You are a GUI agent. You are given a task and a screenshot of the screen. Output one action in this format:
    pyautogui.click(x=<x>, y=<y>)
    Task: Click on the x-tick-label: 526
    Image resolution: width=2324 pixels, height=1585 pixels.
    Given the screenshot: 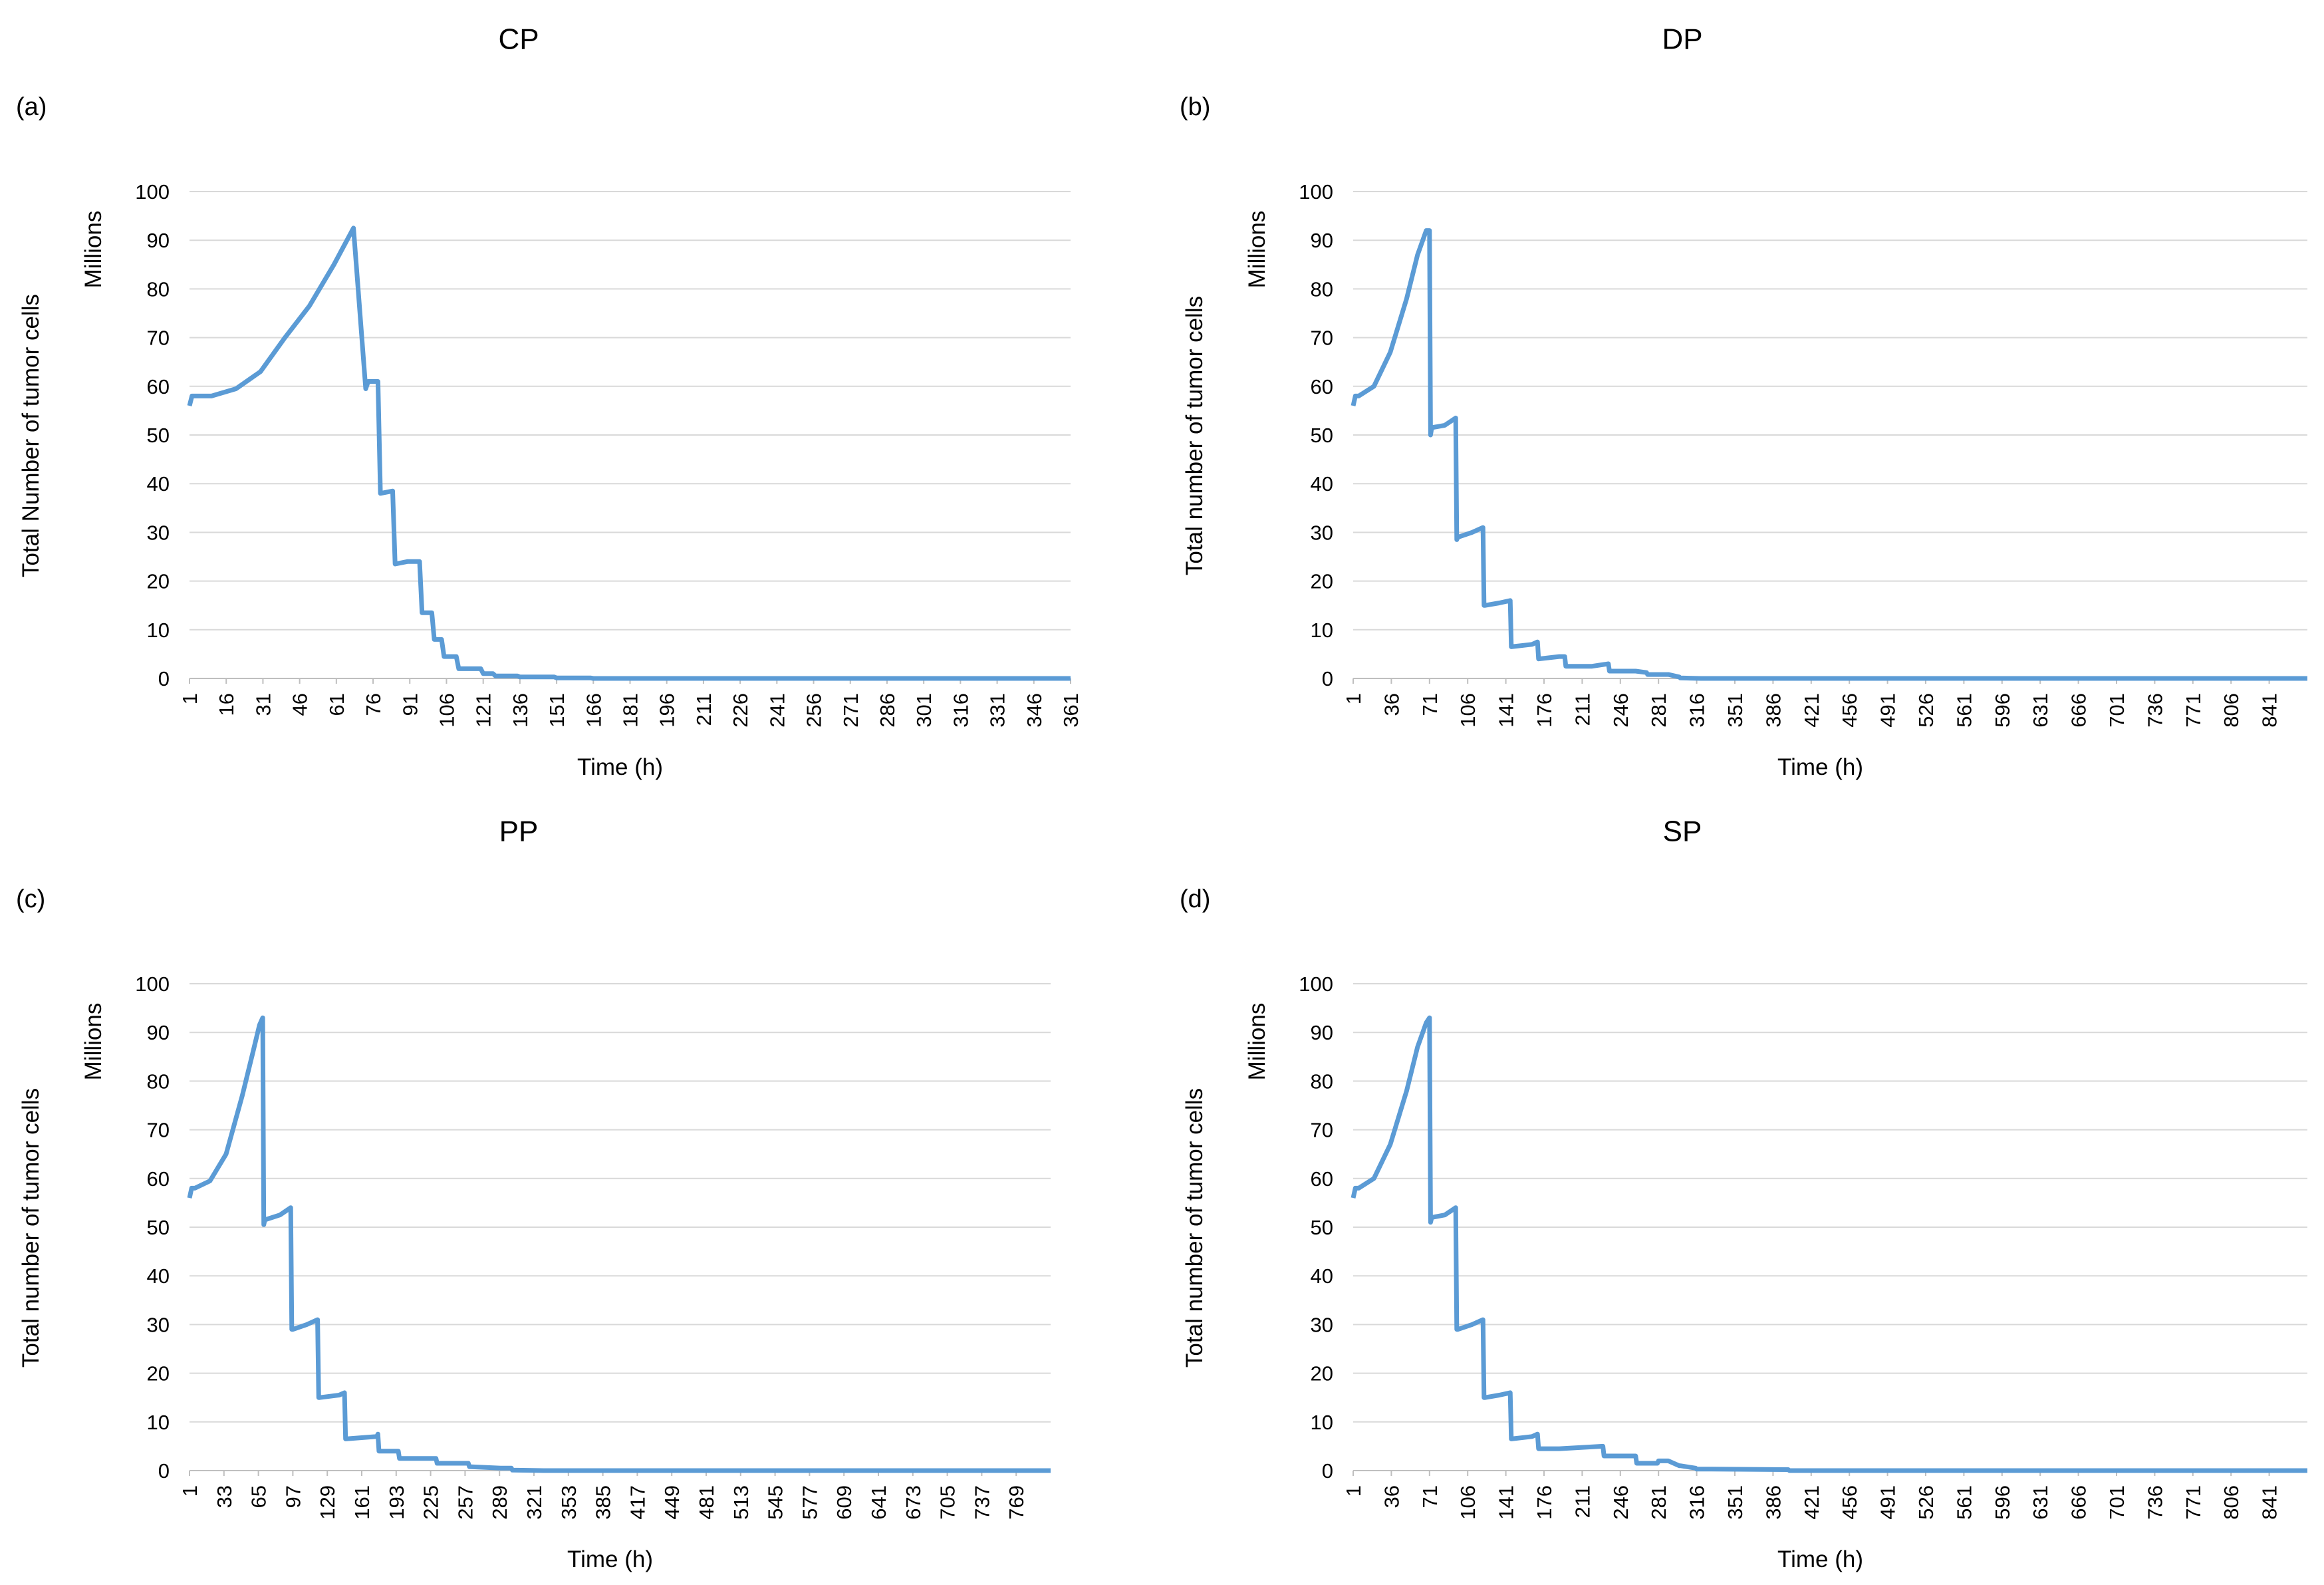 What is the action you would take?
    pyautogui.click(x=1926, y=710)
    